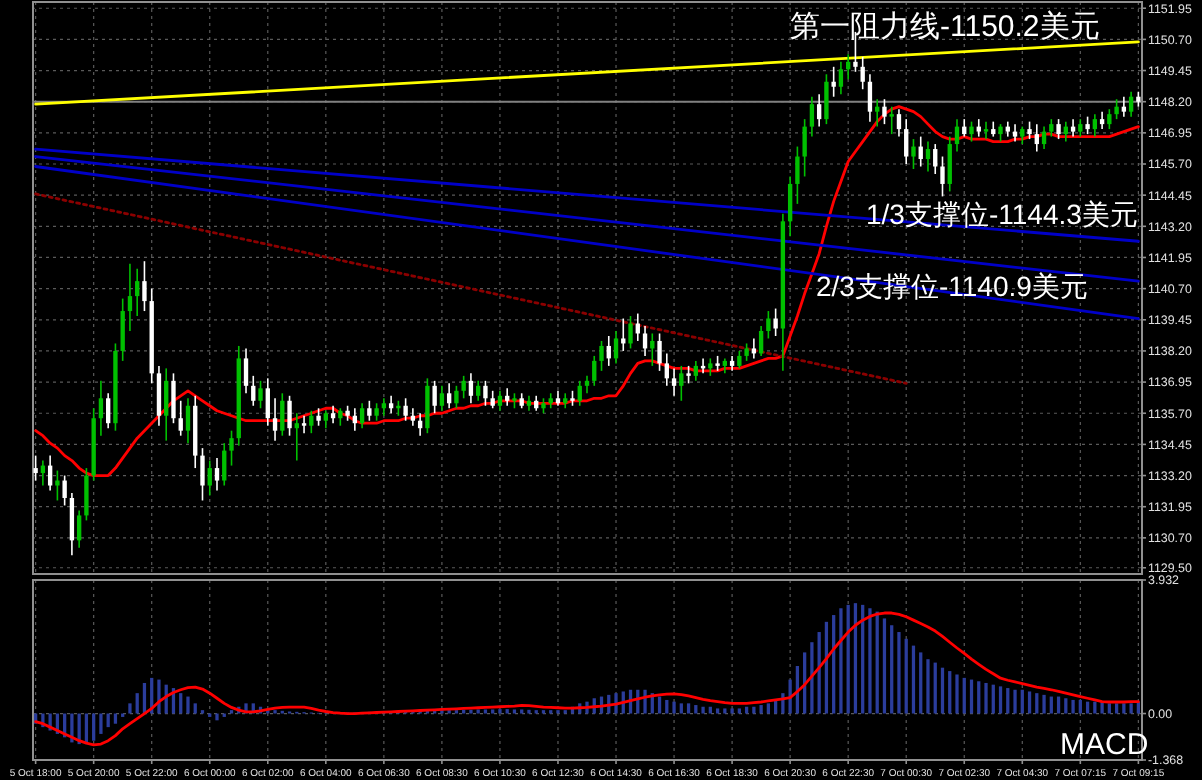  I want to click on annotation: 第一阻力线-1150.2美元, so click(945, 27).